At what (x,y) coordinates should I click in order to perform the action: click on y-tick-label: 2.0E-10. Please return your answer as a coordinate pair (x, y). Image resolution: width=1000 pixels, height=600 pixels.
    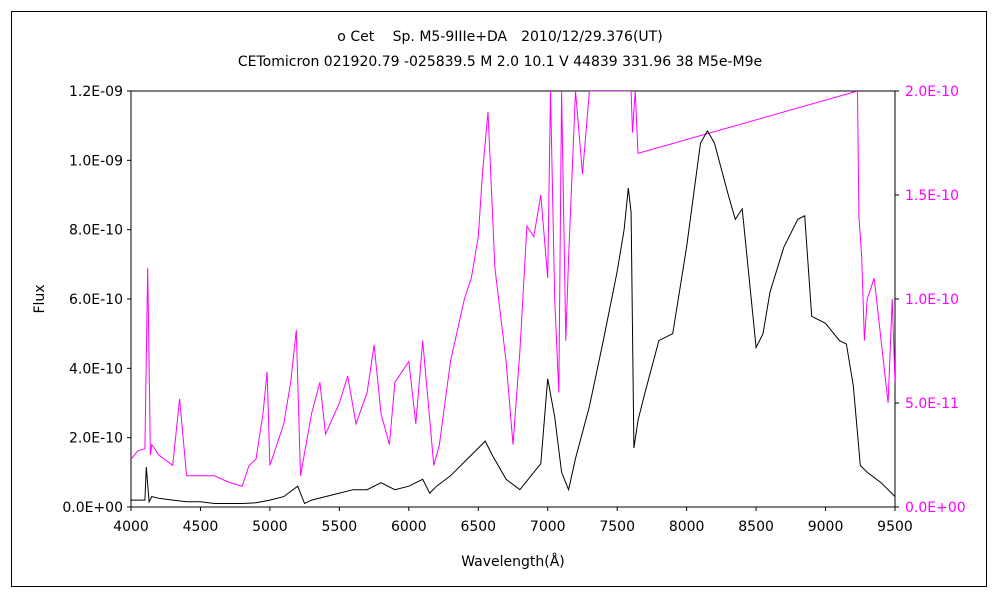
    Looking at the image, I should click on (96, 439).